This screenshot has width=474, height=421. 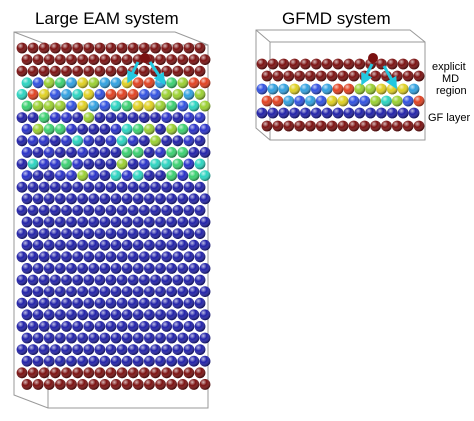 What do you see at coordinates (373, 58) in the screenshot?
I see `adatom` at bounding box center [373, 58].